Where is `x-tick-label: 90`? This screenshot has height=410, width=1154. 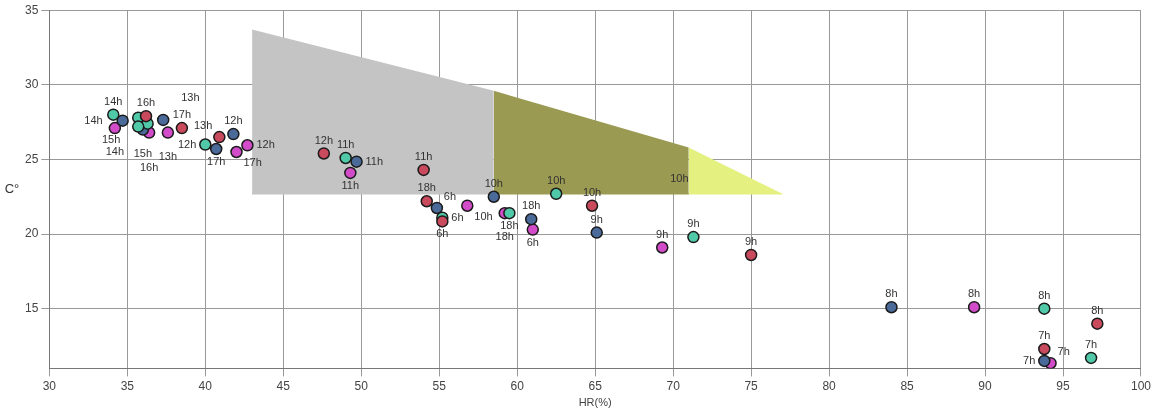 x-tick-label: 90 is located at coordinates (985, 385).